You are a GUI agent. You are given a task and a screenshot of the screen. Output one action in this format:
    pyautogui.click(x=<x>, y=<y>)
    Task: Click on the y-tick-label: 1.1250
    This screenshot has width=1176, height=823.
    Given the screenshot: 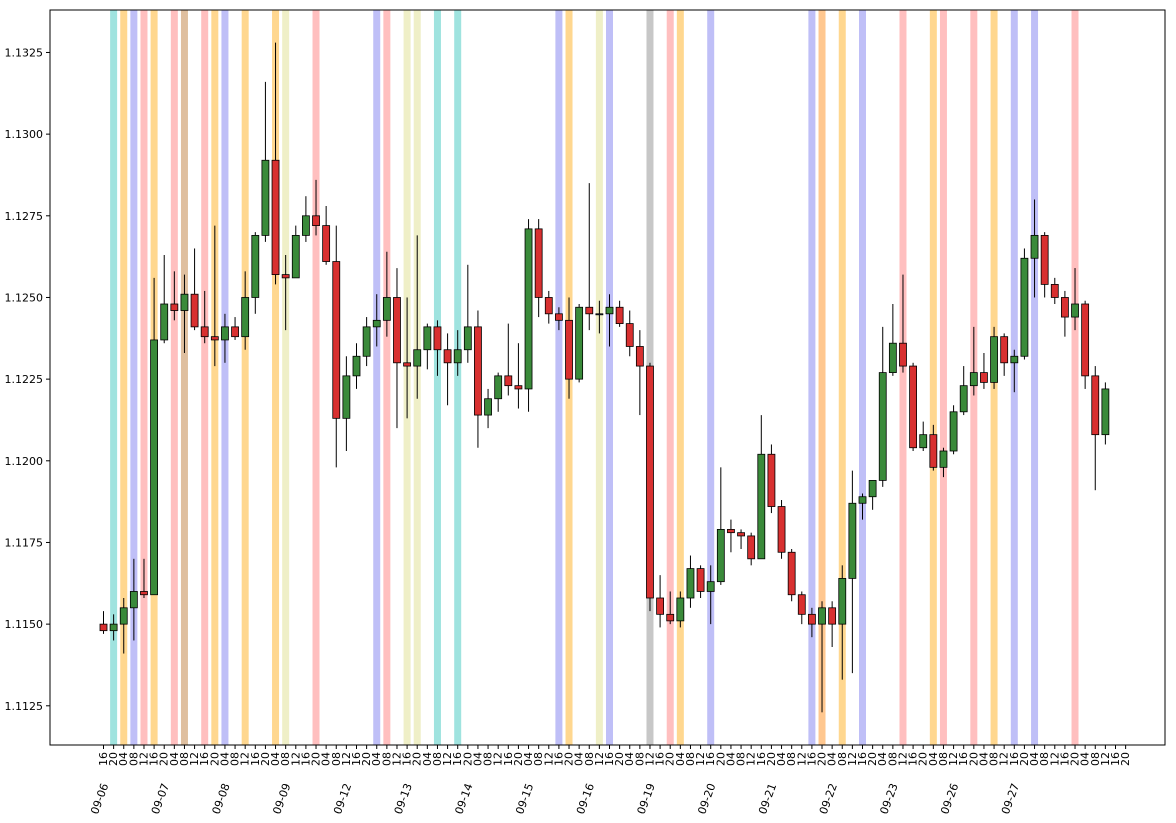 What is the action you would take?
    pyautogui.click(x=24, y=297)
    